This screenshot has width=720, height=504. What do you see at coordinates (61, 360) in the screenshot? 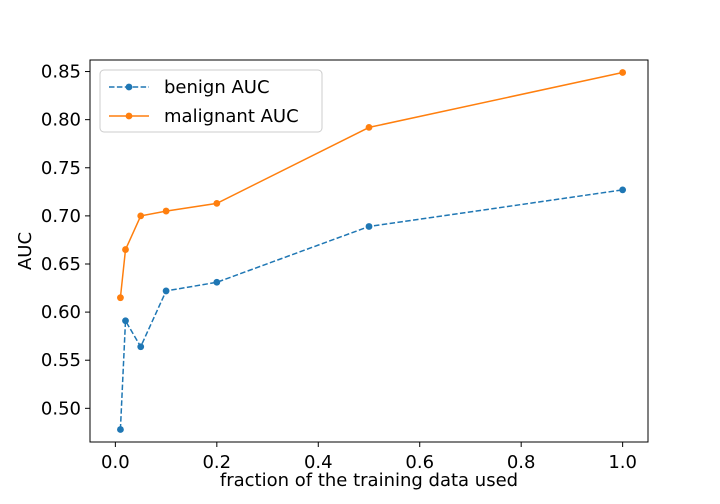
I see `y-tick-label: 0.55` at bounding box center [61, 360].